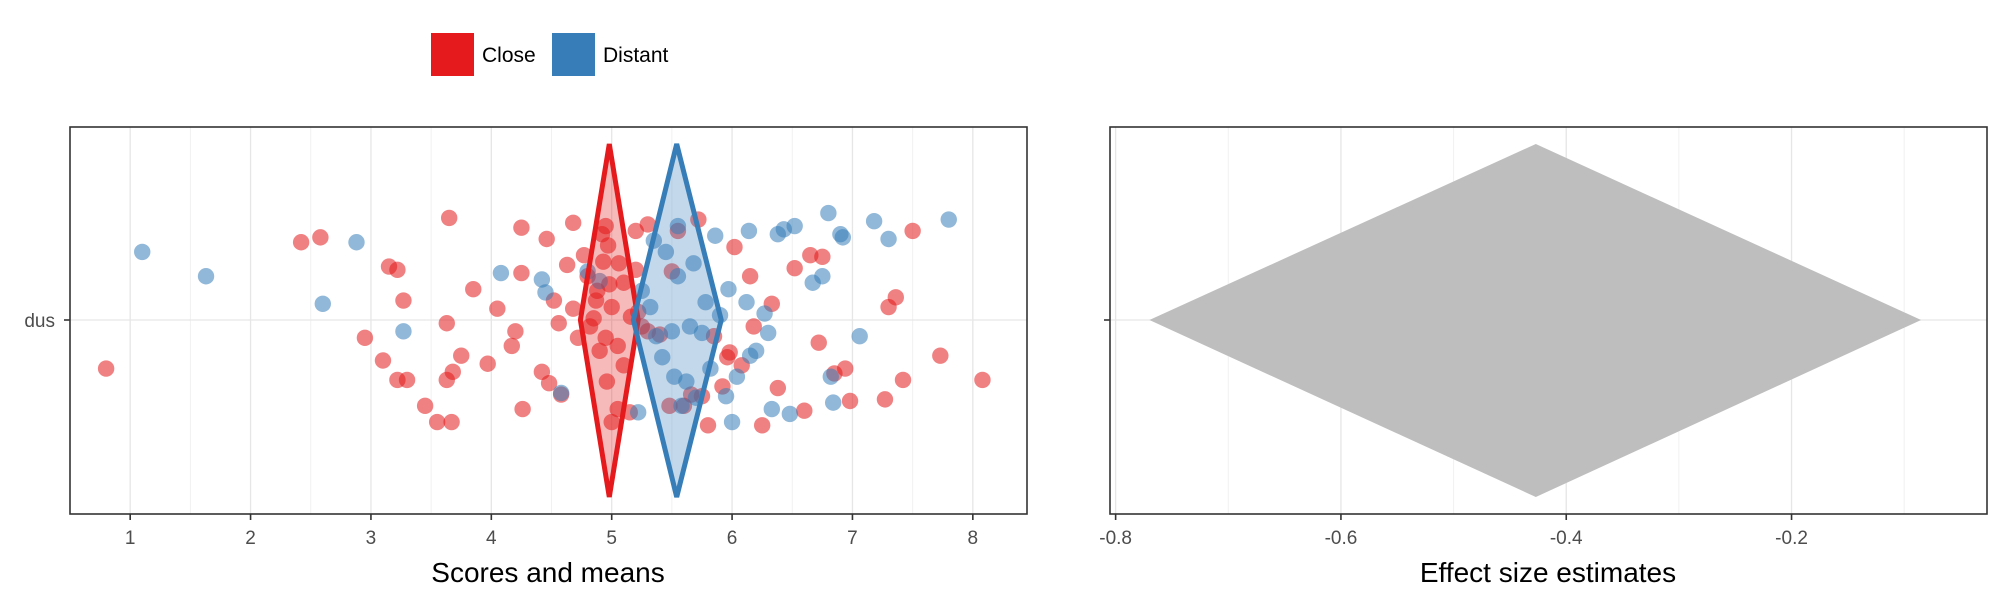 This screenshot has width=2000, height=600. Describe the element at coordinates (1566, 538) in the screenshot. I see `effect-size-x-axis-tick-label: -0.4` at that location.